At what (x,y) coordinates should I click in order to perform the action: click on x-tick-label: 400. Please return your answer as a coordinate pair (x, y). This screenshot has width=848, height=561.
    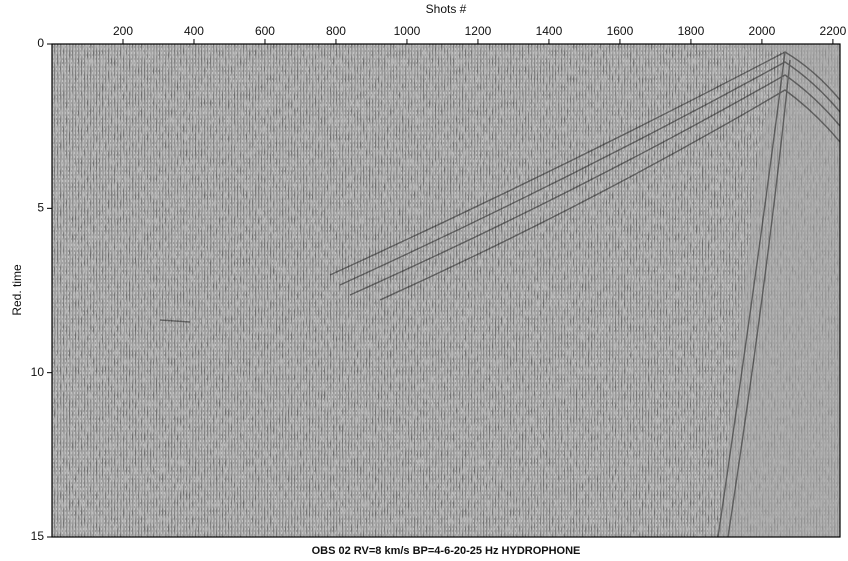
    Looking at the image, I should click on (194, 31).